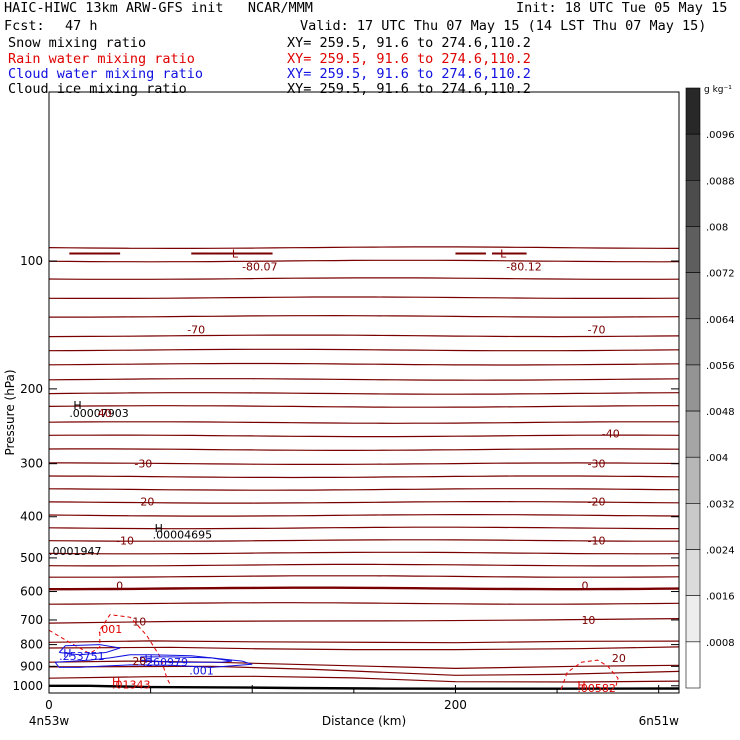  Describe the element at coordinates (31, 517) in the screenshot. I see `y-tick-label: 400` at that location.